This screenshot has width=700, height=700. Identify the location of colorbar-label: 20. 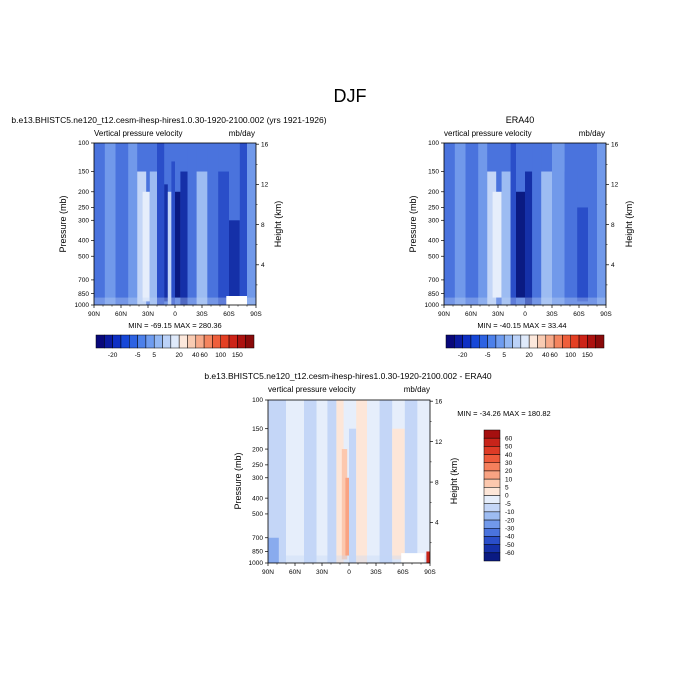
(530, 355).